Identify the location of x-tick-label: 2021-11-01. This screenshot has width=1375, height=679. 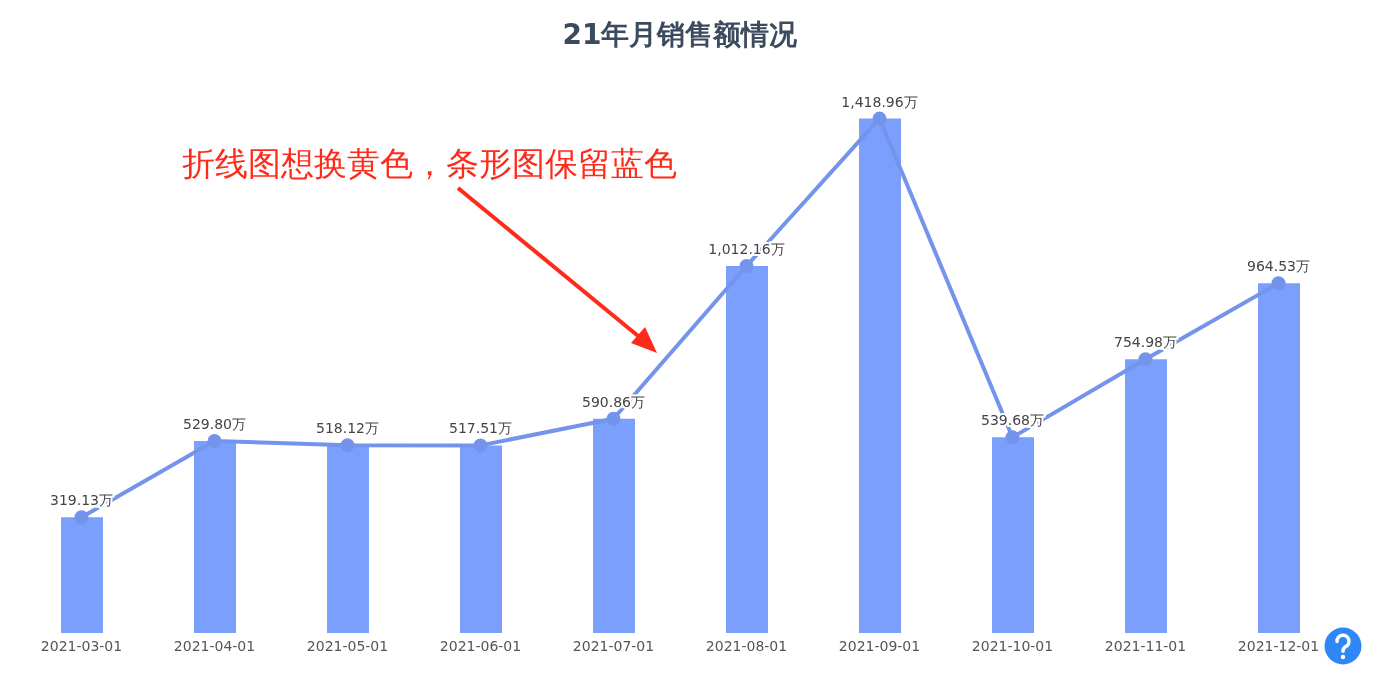
(1145, 645).